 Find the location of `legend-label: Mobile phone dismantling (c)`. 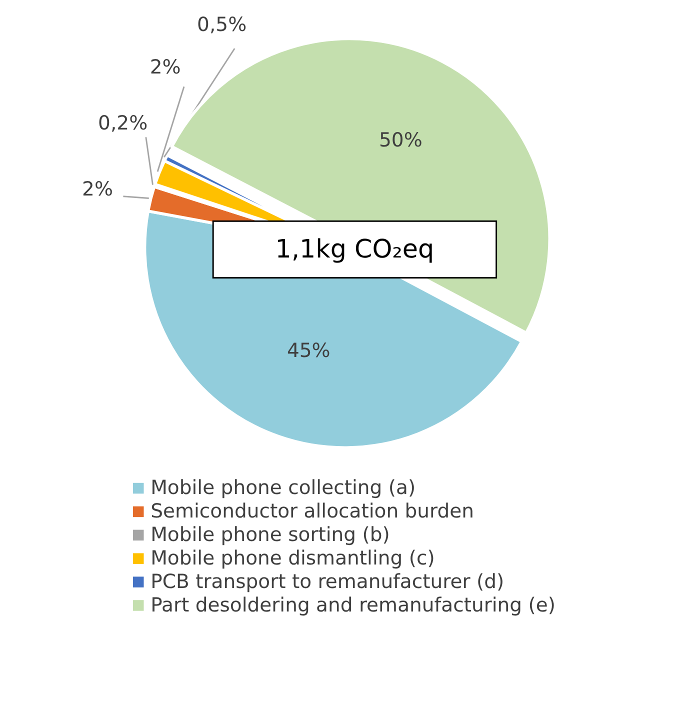

legend-label: Mobile phone dismantling (c) is located at coordinates (292, 558).